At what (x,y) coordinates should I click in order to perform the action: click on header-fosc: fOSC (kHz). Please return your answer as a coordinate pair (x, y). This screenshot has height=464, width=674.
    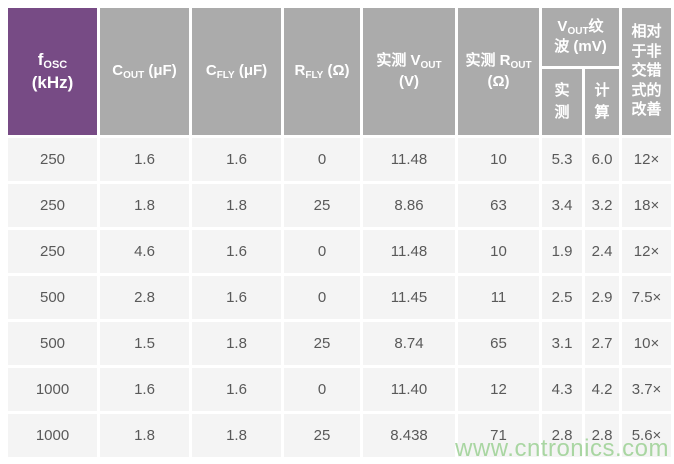
    Looking at the image, I should click on (52, 71).